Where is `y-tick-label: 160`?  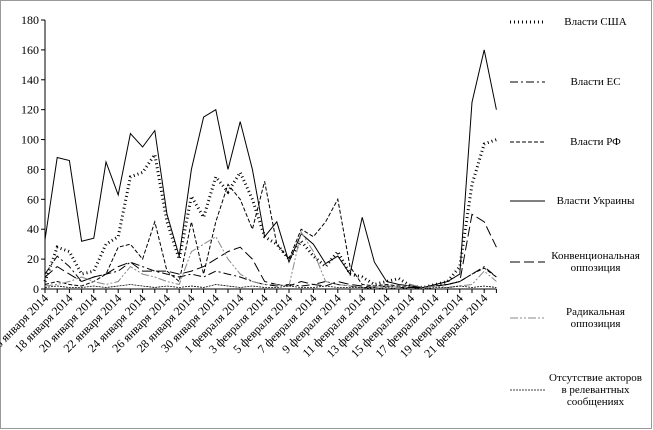 y-tick-label: 160 is located at coordinates (30, 50).